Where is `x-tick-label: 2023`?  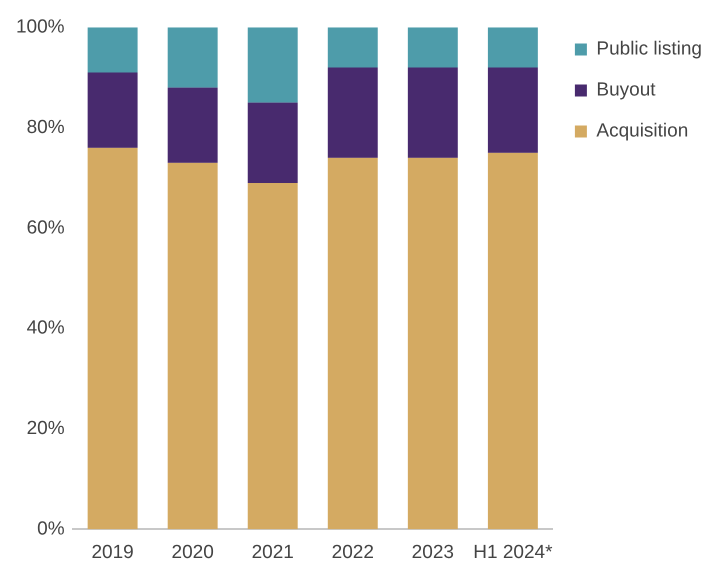 x-tick-label: 2023 is located at coordinates (433, 552).